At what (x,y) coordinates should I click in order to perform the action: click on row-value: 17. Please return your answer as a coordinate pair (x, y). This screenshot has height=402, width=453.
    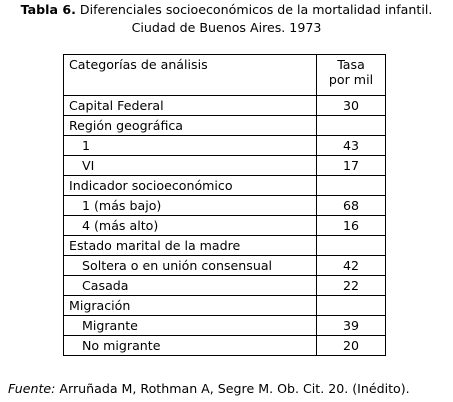
    Looking at the image, I should click on (351, 165).